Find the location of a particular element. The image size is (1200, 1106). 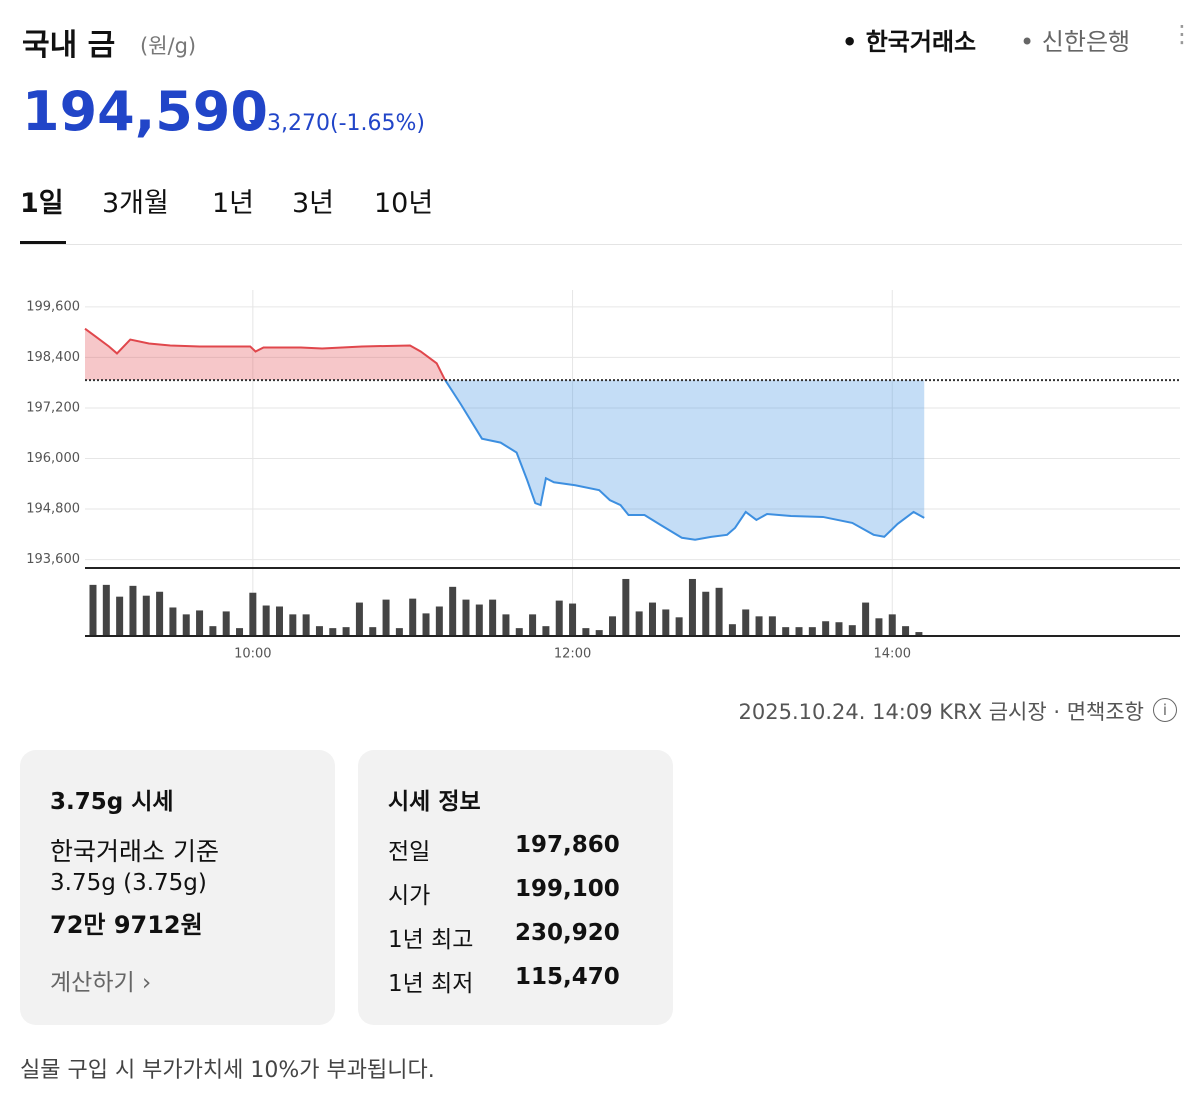

x-tick-label: 12:00 is located at coordinates (572, 654).